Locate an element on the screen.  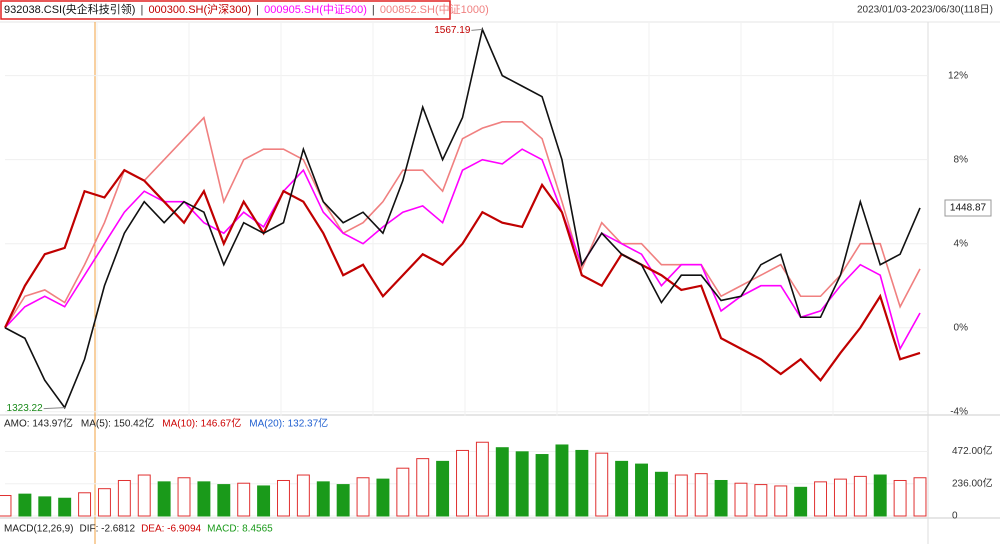
high-leader is located at coordinates (477, 29).